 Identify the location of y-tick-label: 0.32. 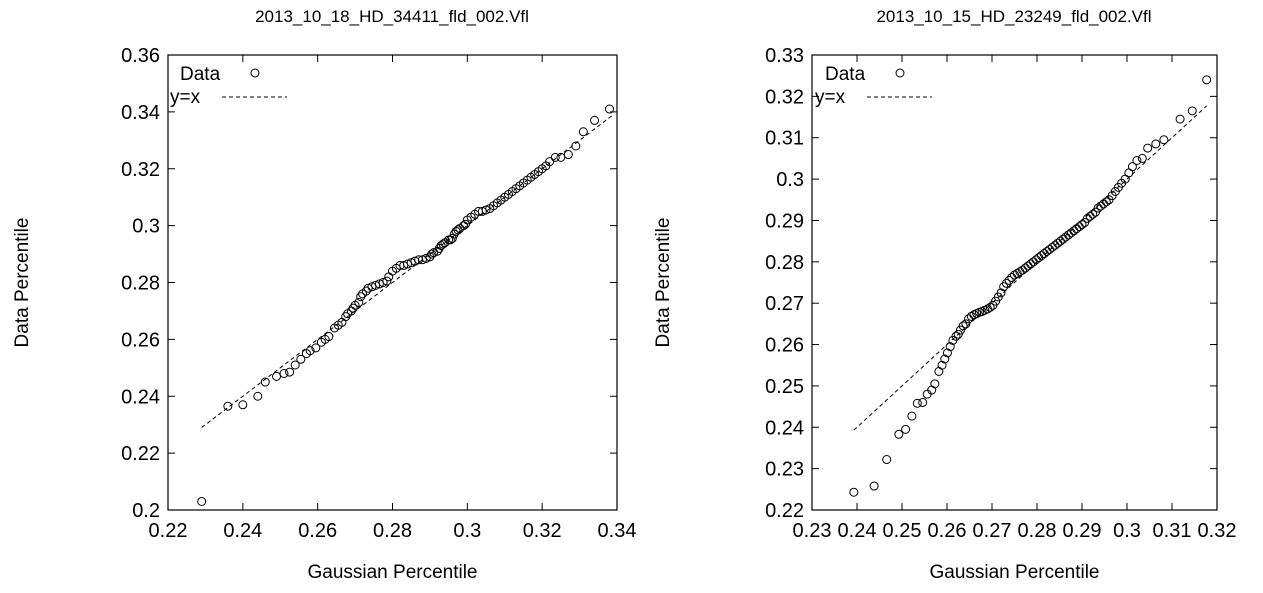
(784, 97).